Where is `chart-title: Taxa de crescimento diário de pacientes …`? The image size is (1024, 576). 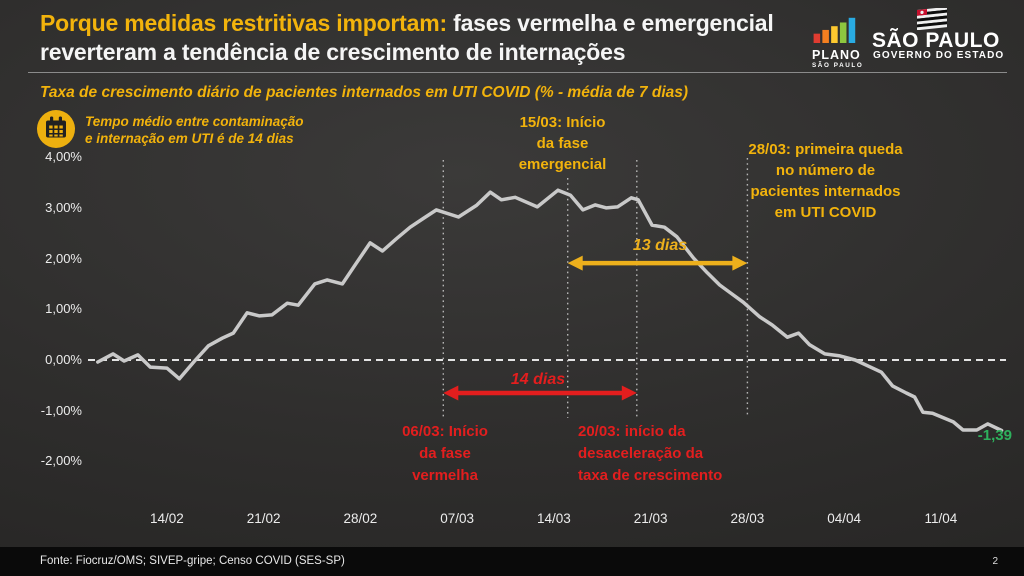
chart-title: Taxa de crescimento diário de pacientes … is located at coordinates (364, 92).